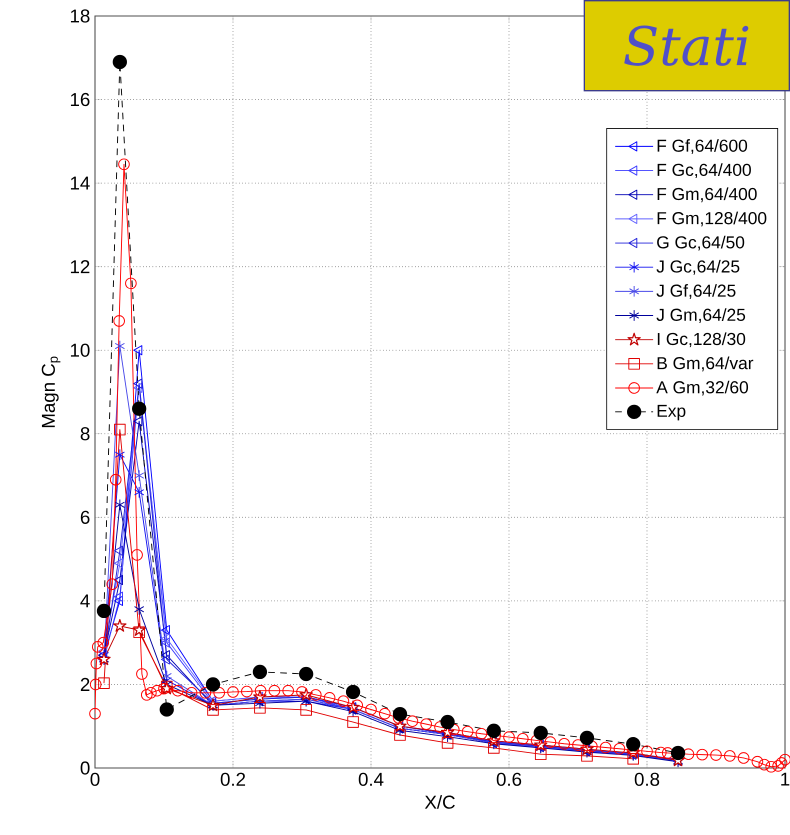 The image size is (790, 835). What do you see at coordinates (698, 267) in the screenshot?
I see `legend-label: J Gc,64/25` at bounding box center [698, 267].